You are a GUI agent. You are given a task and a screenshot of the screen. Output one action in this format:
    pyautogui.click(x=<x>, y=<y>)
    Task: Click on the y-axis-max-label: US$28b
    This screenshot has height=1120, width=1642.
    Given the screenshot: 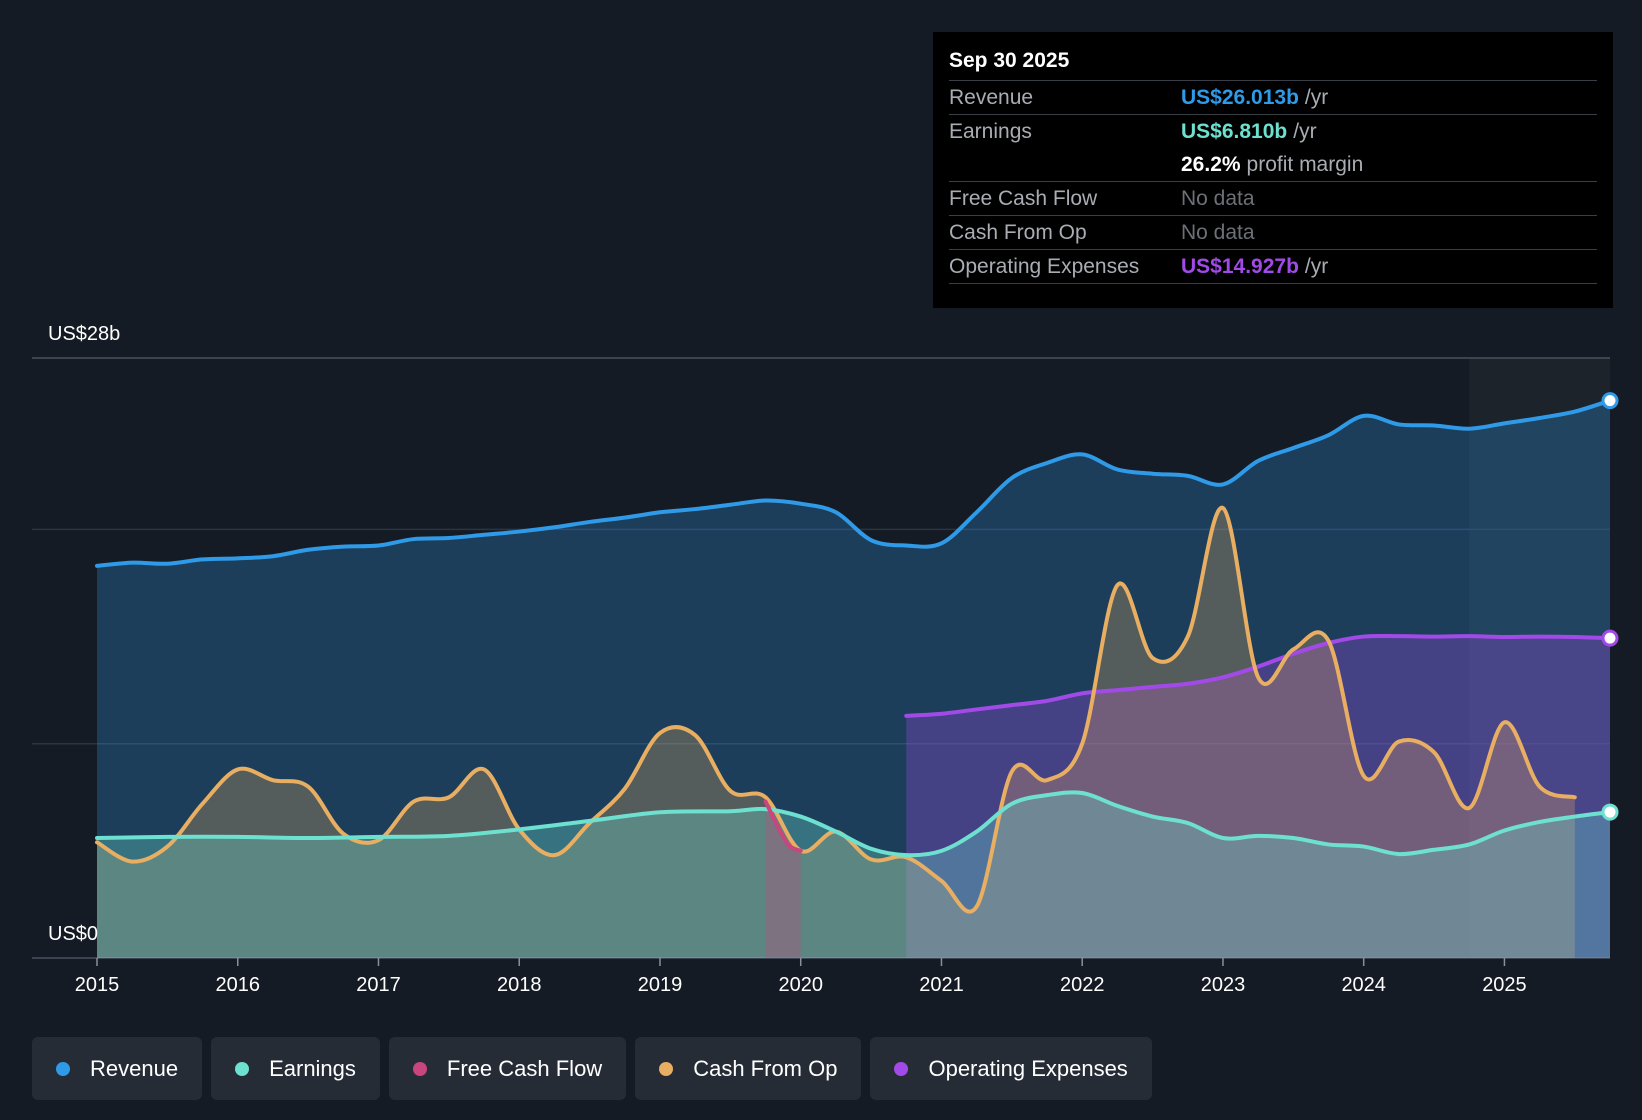 What is the action you would take?
    pyautogui.click(x=84, y=334)
    